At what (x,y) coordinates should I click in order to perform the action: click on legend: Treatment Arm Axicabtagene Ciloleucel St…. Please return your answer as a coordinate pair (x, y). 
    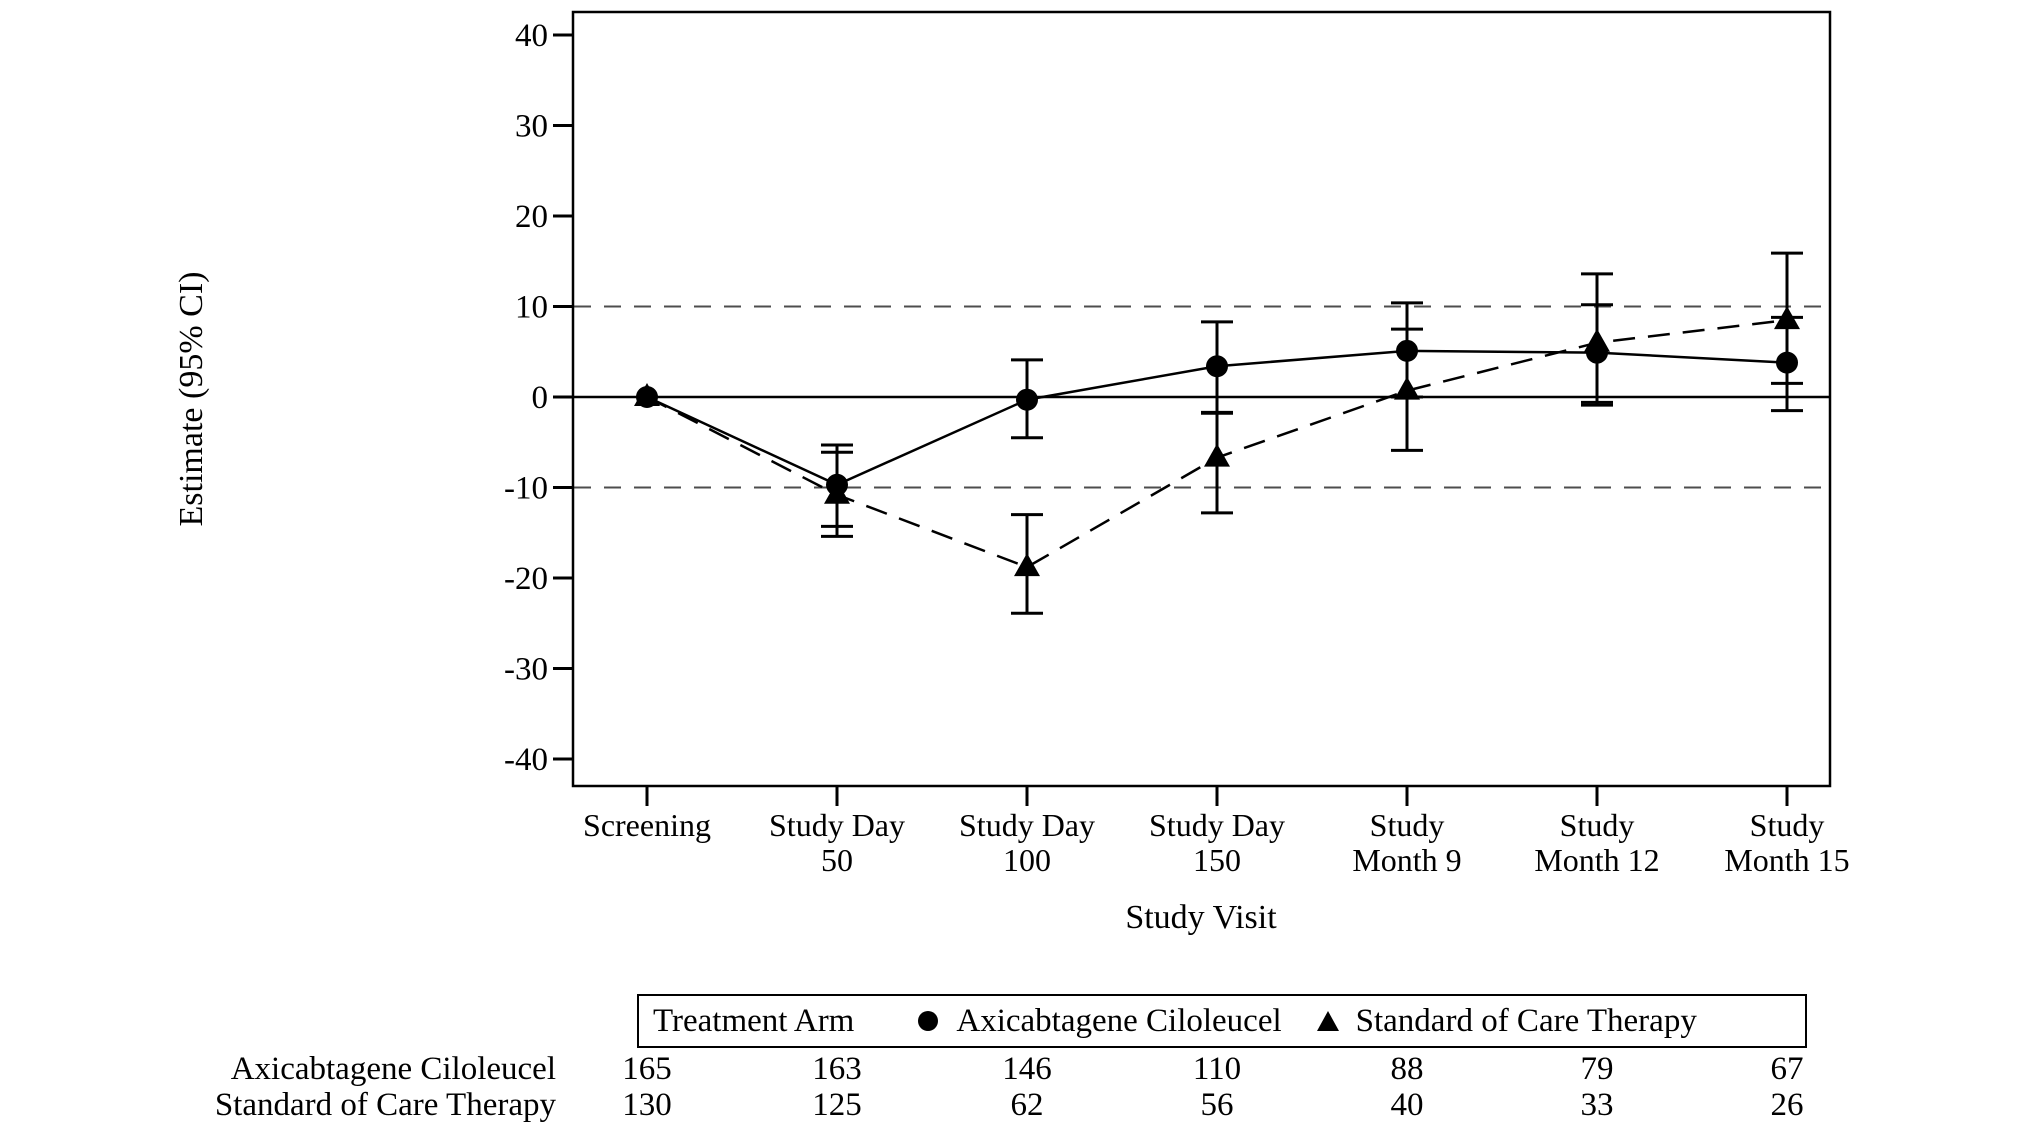
    Looking at the image, I should click on (1222, 1021).